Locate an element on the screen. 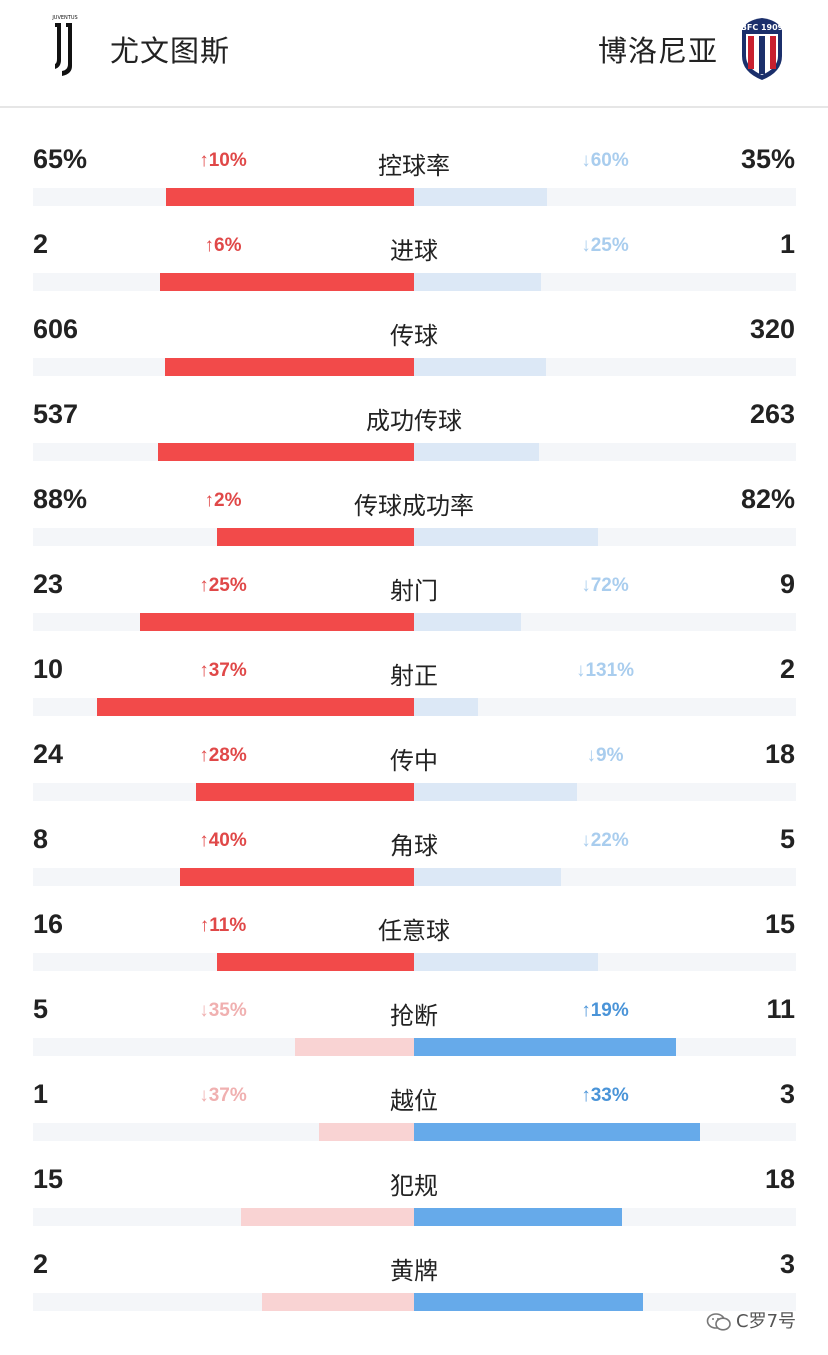  stat-row: 2 进球 1 ↑6% ↓25% is located at coordinates (414, 249).